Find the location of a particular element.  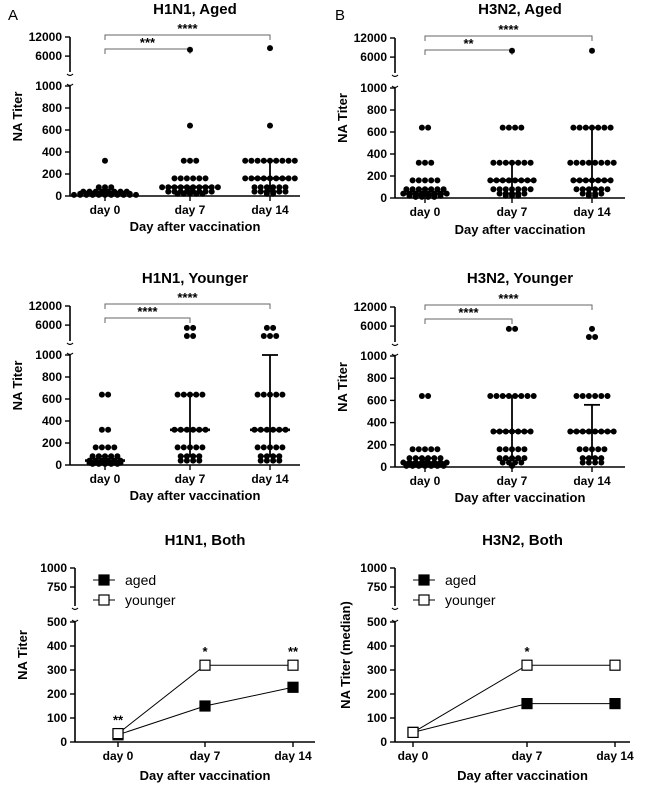

chart-title: H1N1, Aged is located at coordinates (195, 9).